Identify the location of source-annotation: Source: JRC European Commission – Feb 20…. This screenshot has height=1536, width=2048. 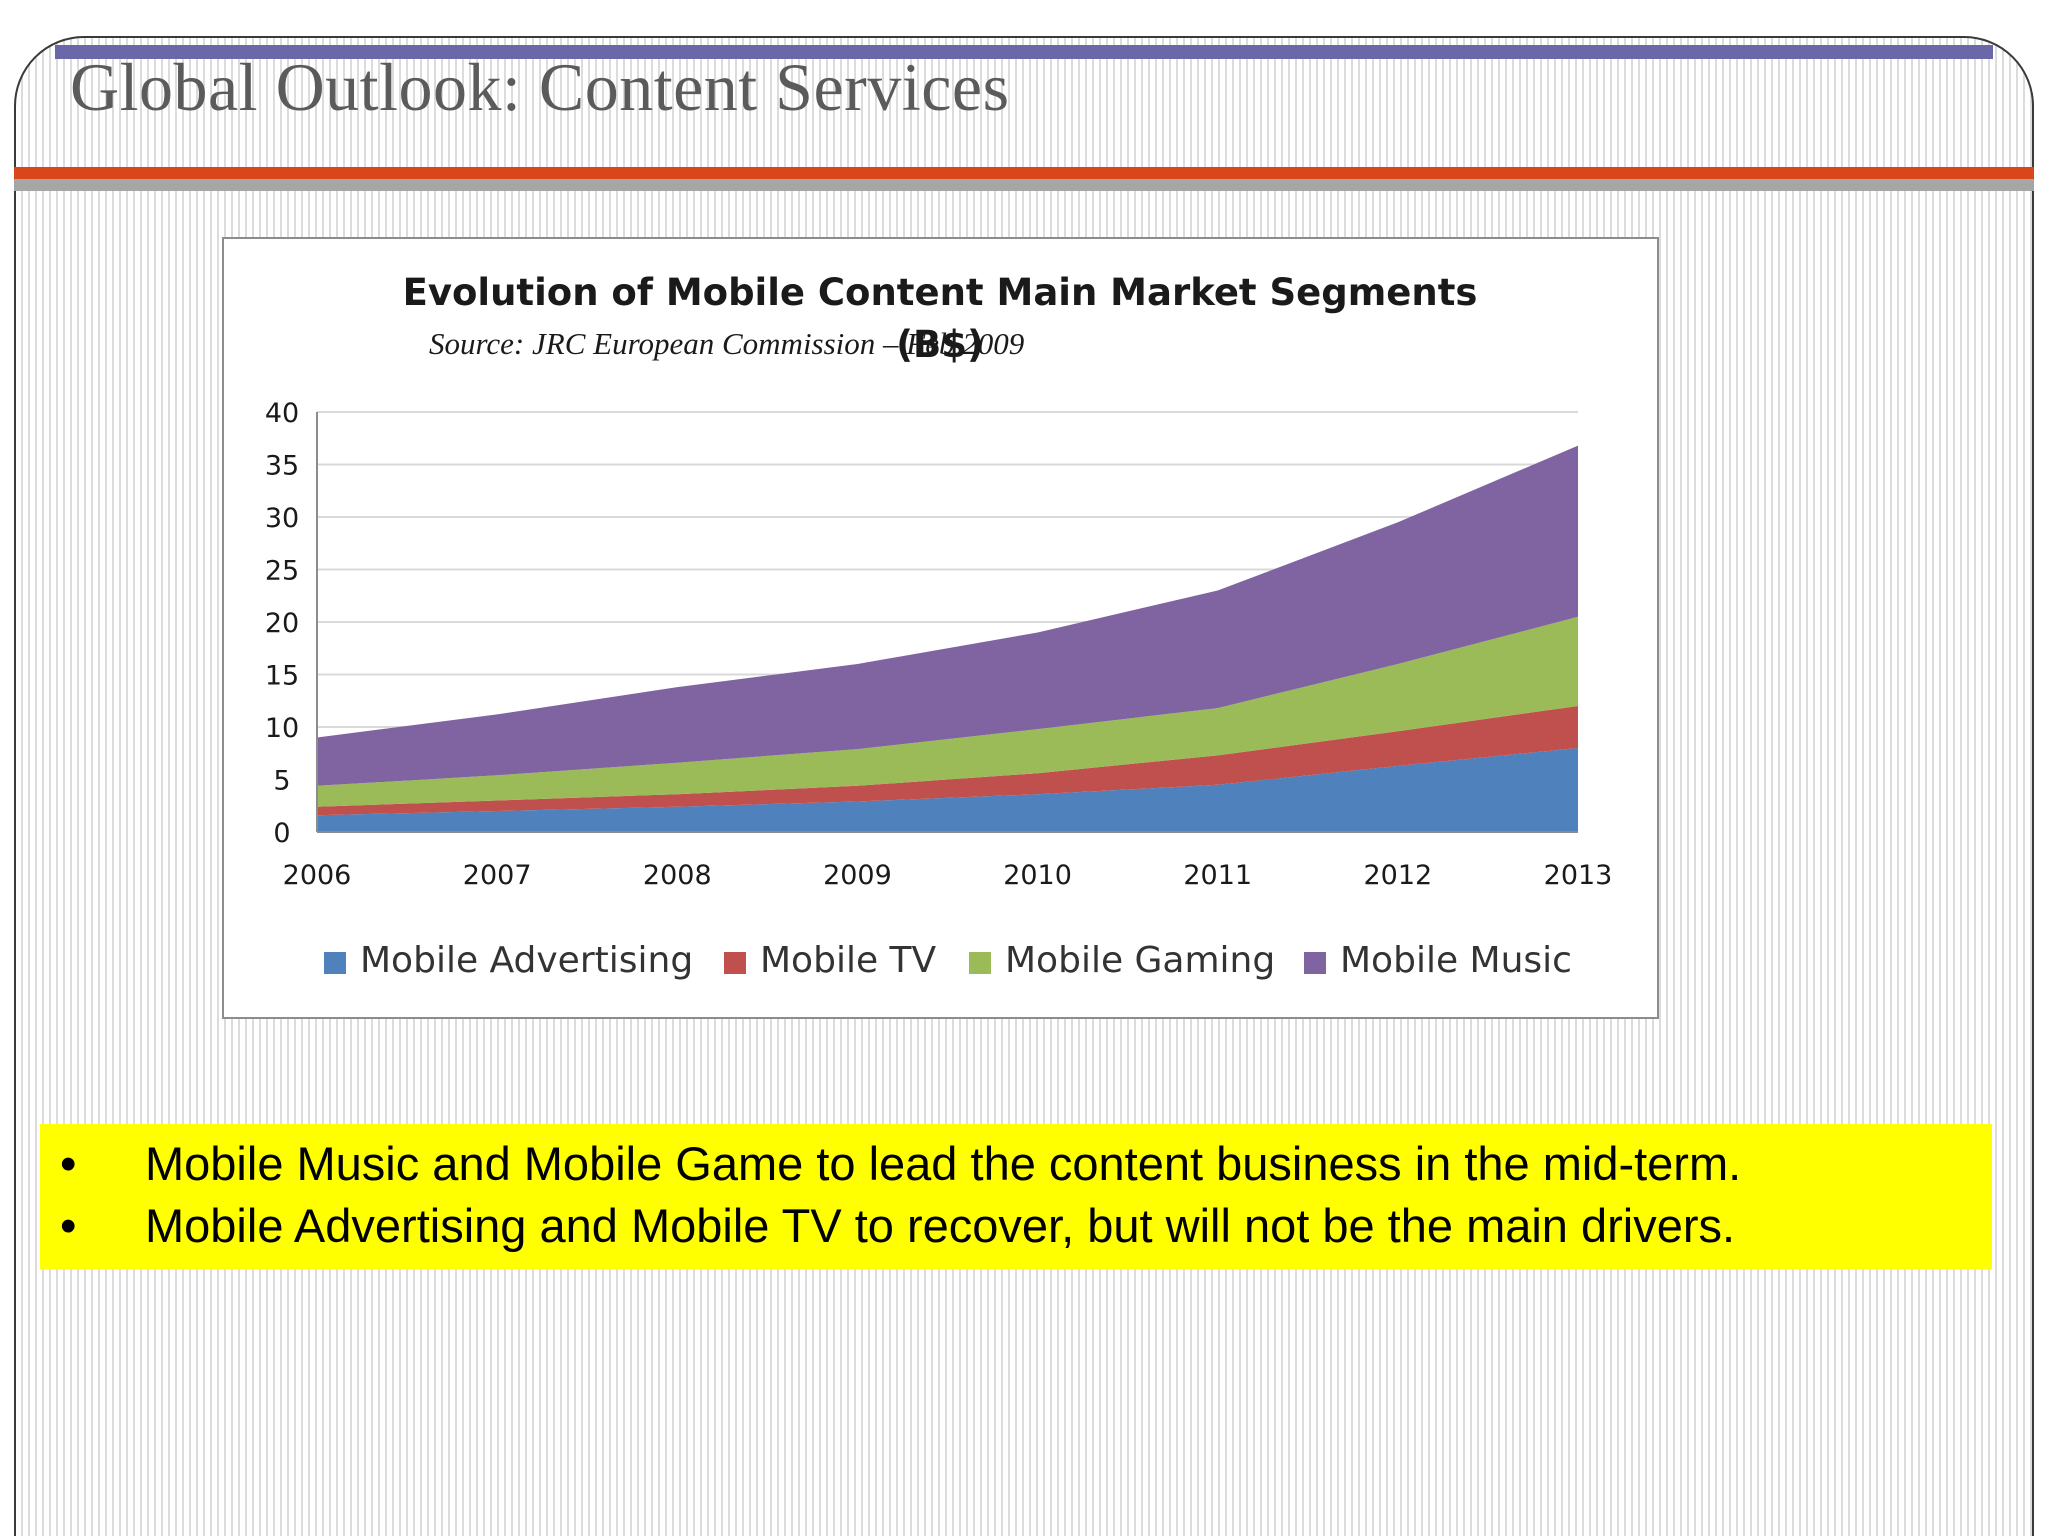
(726, 343).